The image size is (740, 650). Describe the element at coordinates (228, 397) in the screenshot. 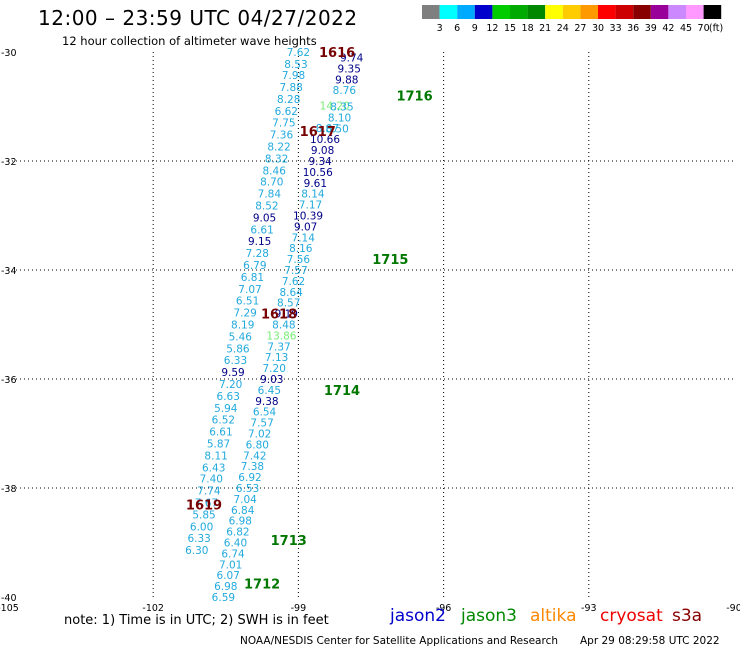

I see `wave-height-reading: 6.63` at that location.